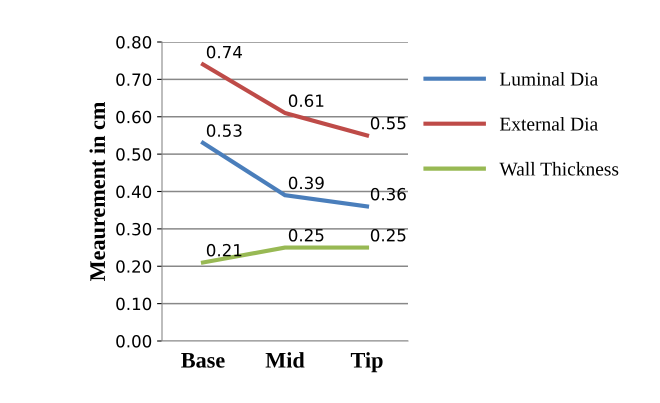 The height and width of the screenshot is (403, 660). What do you see at coordinates (306, 183) in the screenshot?
I see `data-label: 0.39` at bounding box center [306, 183].